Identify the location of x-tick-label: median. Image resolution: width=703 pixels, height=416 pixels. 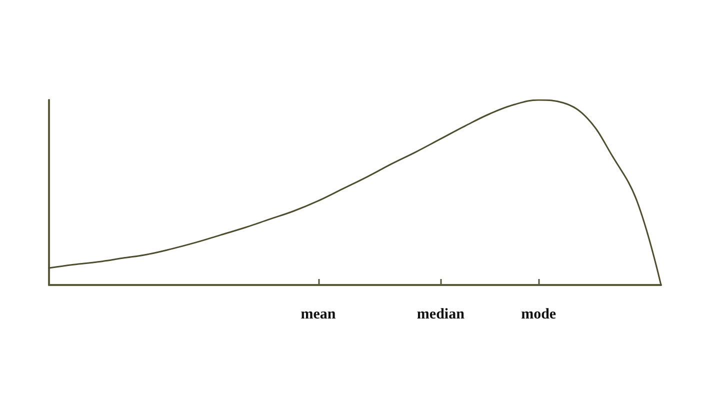
(441, 314).